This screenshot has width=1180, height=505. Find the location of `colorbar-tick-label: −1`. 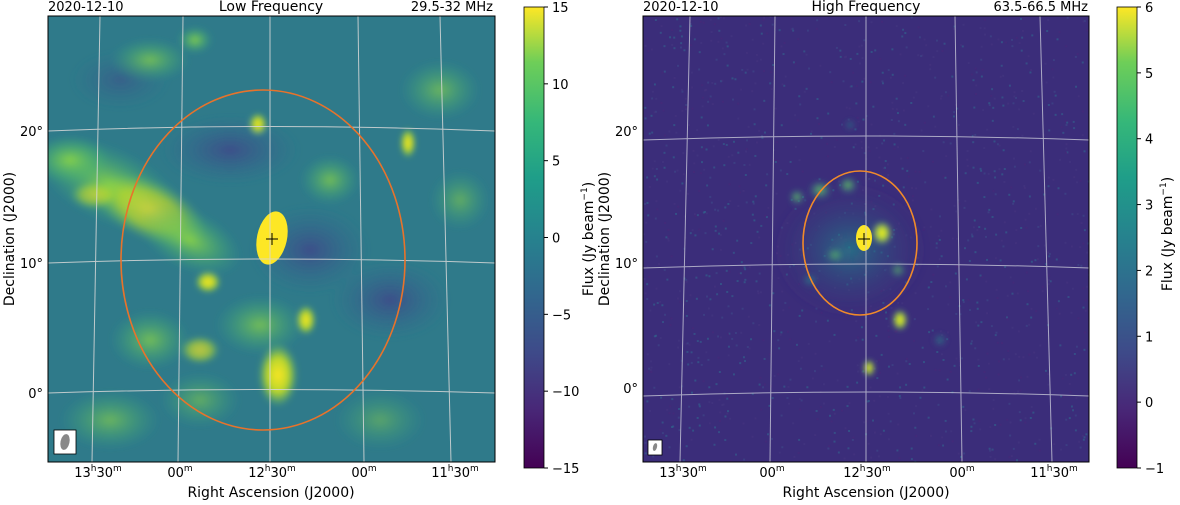

colorbar-tick-label: −1 is located at coordinates (1154, 469).